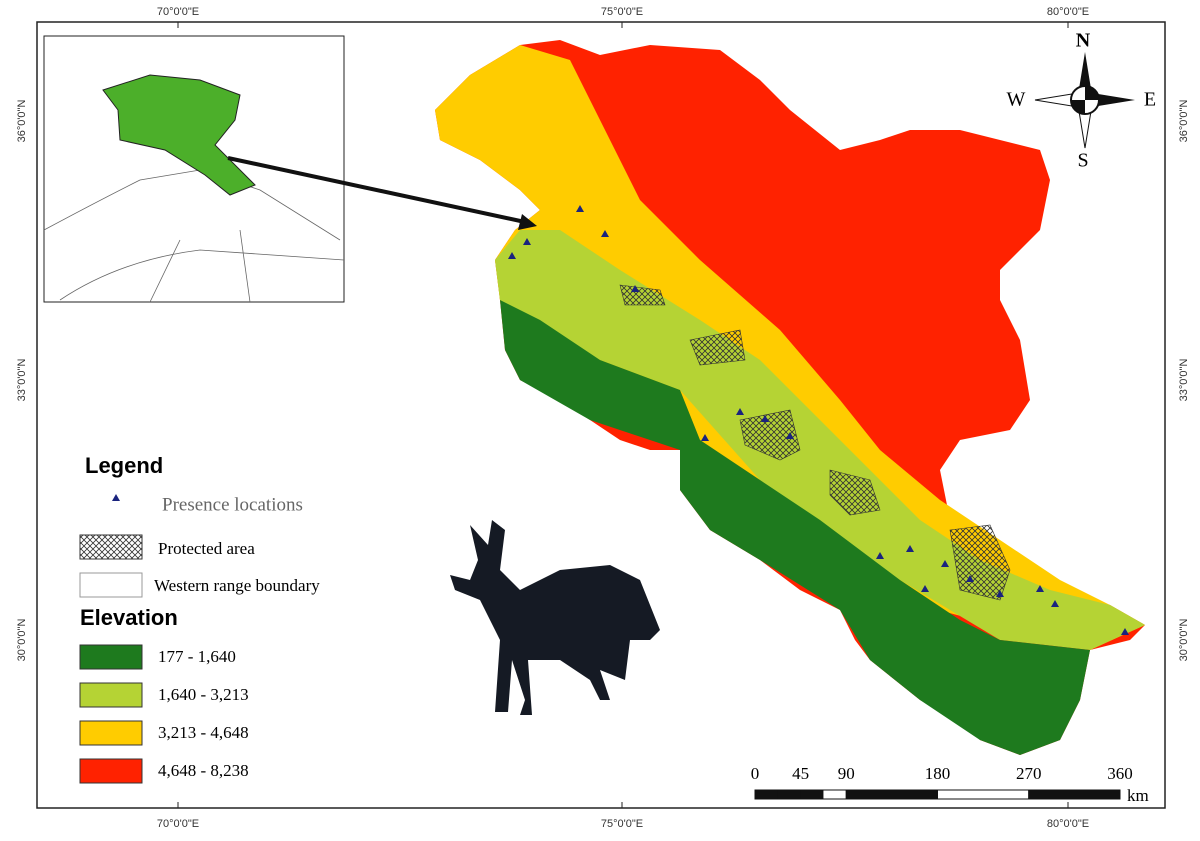 The image size is (1200, 841). Describe the element at coordinates (1082, 161) in the screenshot. I see `compass-s: S` at that location.